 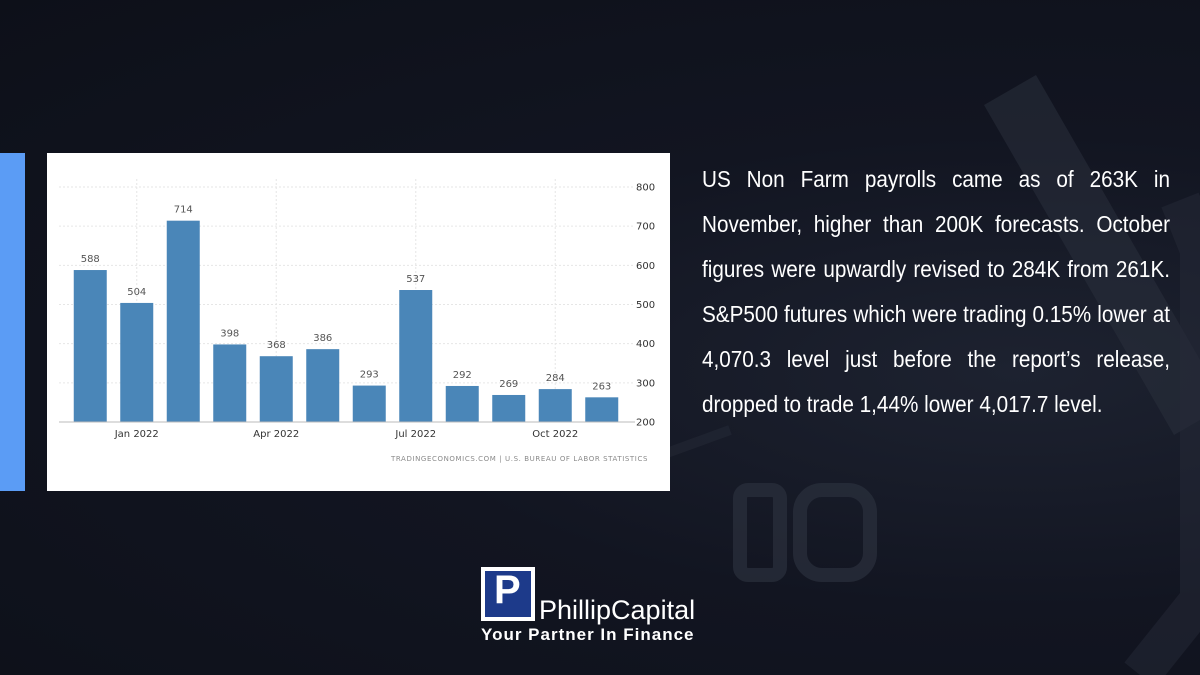 What do you see at coordinates (229, 333) in the screenshot?
I see `data-label: 398` at bounding box center [229, 333].